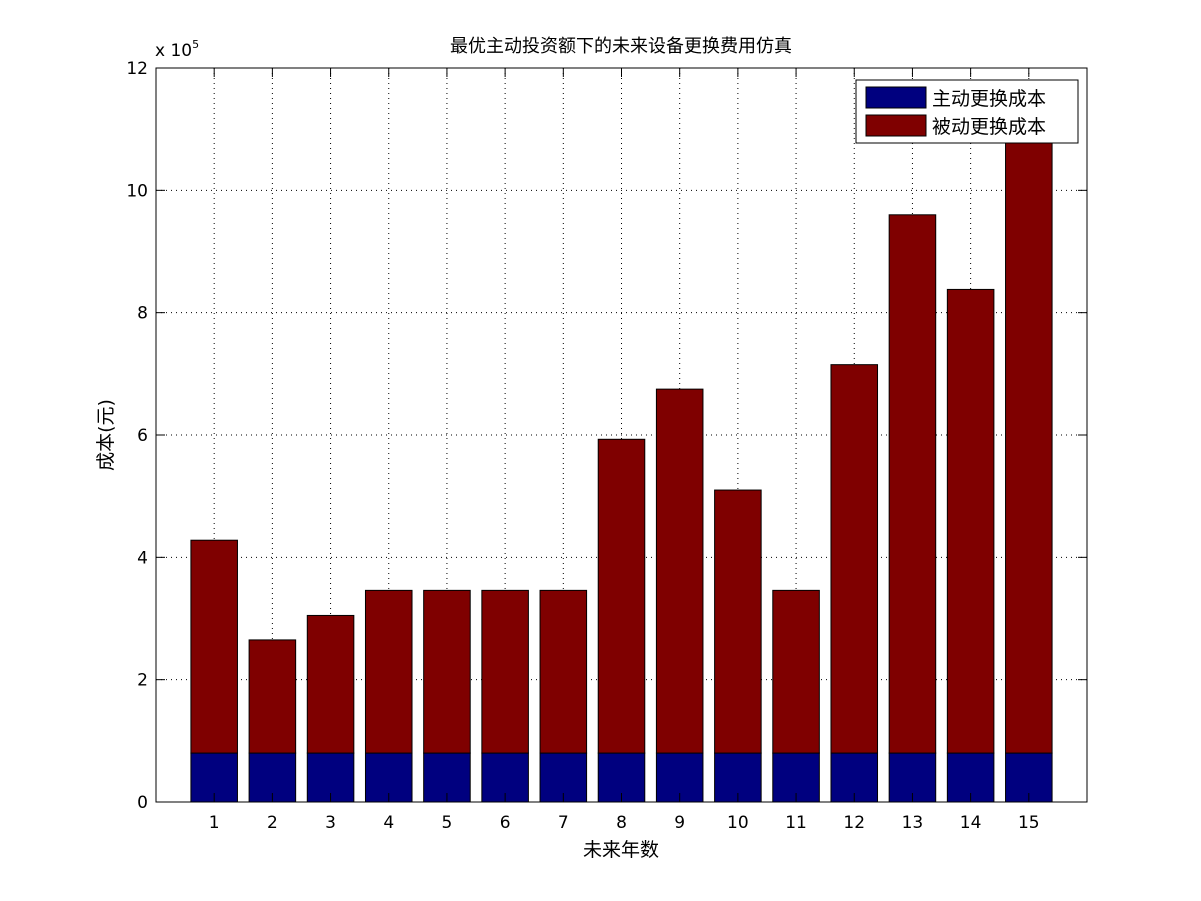 The height and width of the screenshot is (901, 1201). What do you see at coordinates (195, 44) in the screenshot?
I see `y-exponent-power: 5` at bounding box center [195, 44].